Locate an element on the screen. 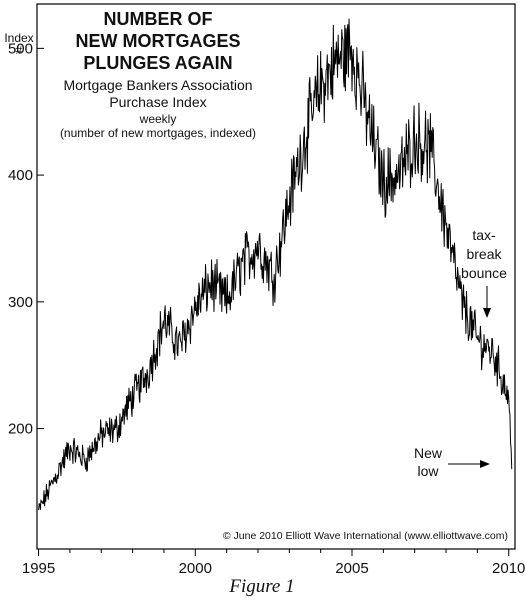 The image size is (525, 602). chart-subtitle-line-1: Mortgage Bankers Association is located at coordinates (157, 85).